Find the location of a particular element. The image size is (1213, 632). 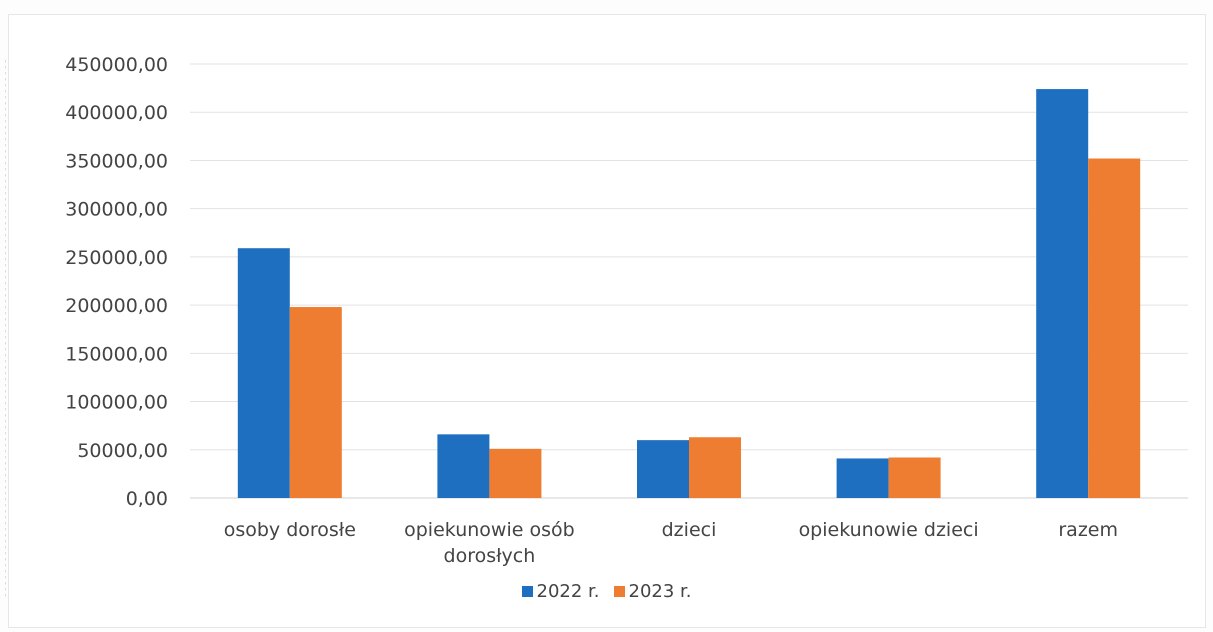

x-category-label: razem is located at coordinates (1088, 530).